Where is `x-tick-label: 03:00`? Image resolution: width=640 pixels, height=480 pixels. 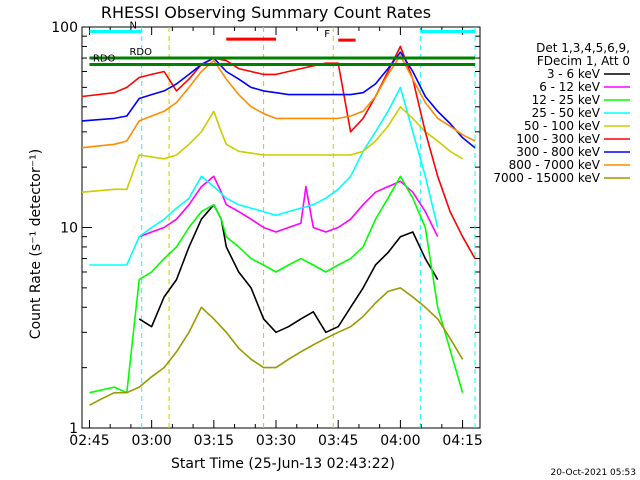
x-tick-label: 03:00 is located at coordinates (151, 441).